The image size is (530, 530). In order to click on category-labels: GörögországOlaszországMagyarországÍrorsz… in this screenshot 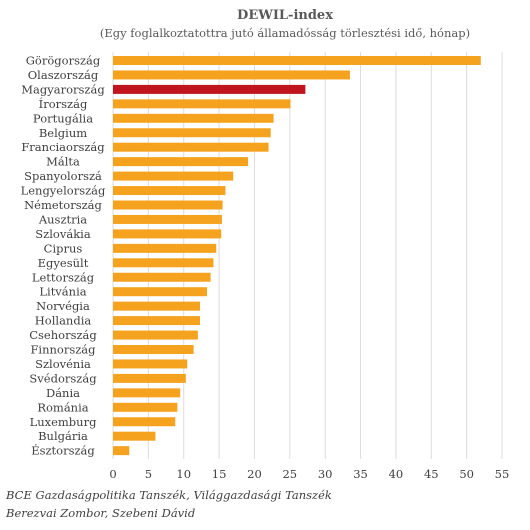, I will do `click(63, 256)`.